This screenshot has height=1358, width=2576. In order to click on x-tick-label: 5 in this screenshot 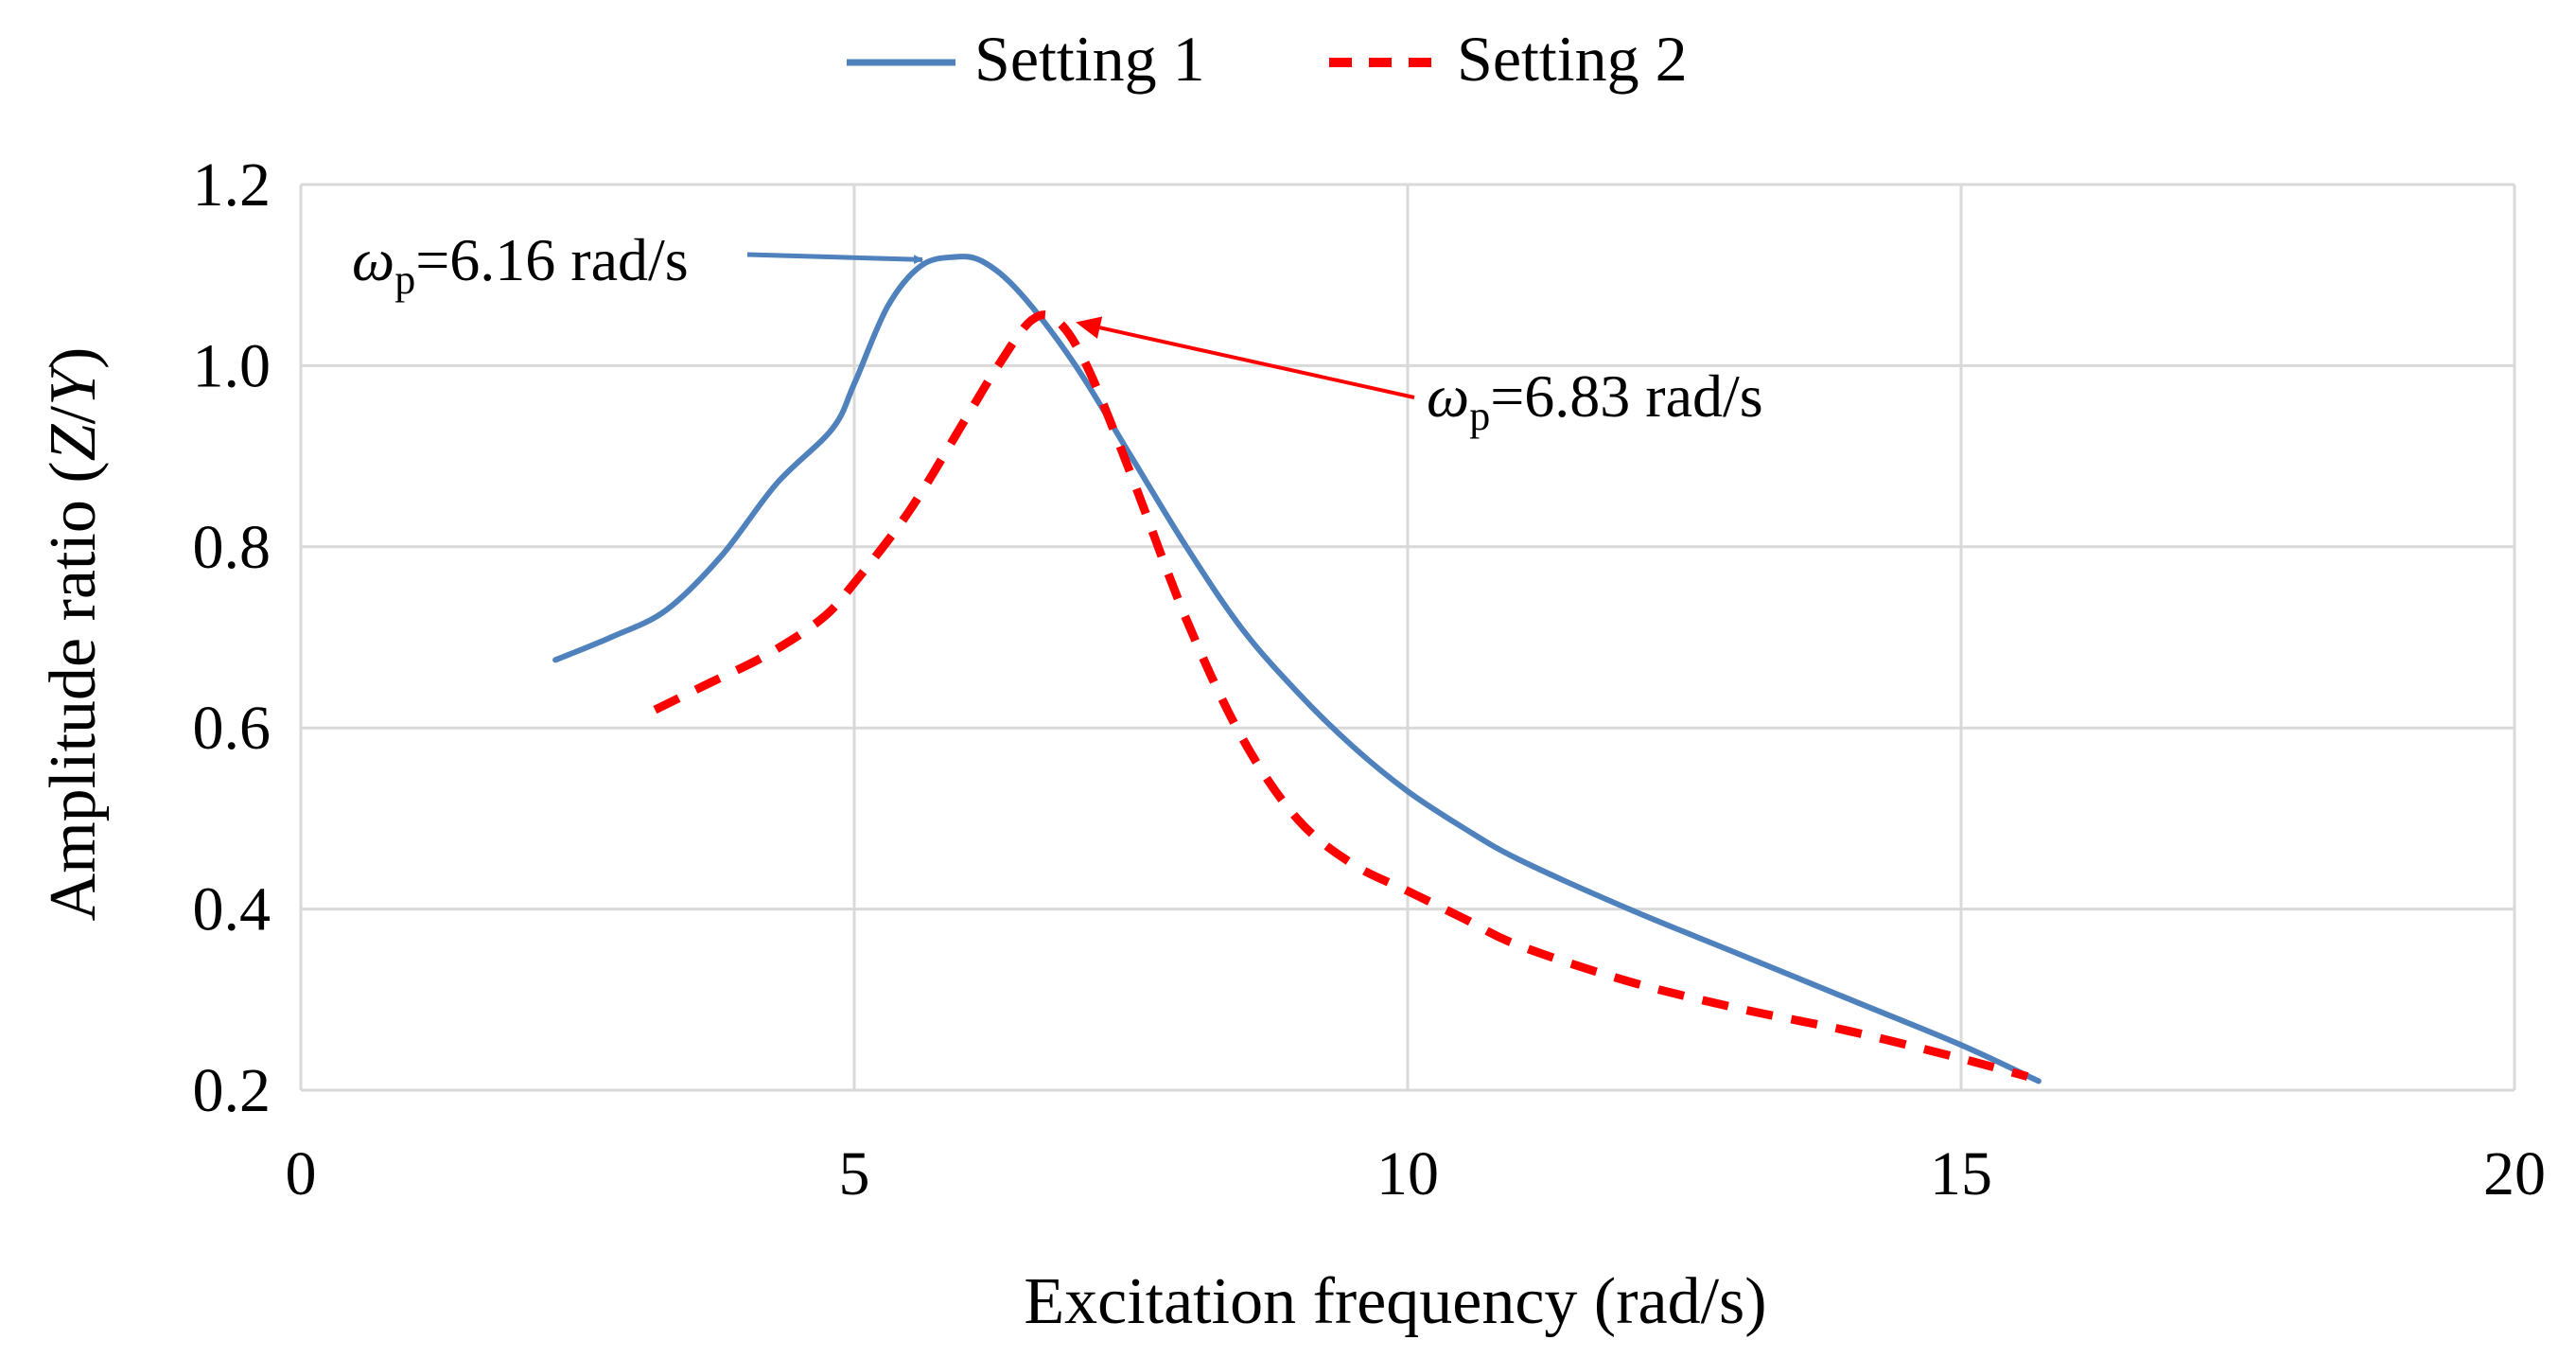, I will do `click(855, 1173)`.